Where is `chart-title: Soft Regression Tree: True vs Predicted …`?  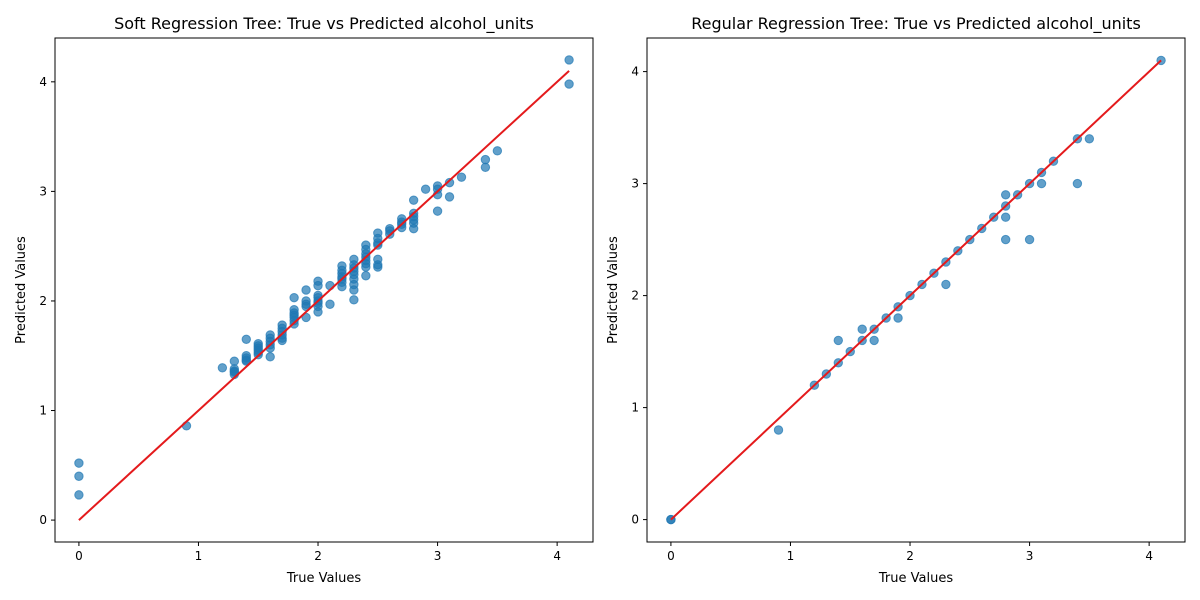
chart-title: Soft Regression Tree: True vs Predicted … is located at coordinates (324, 24).